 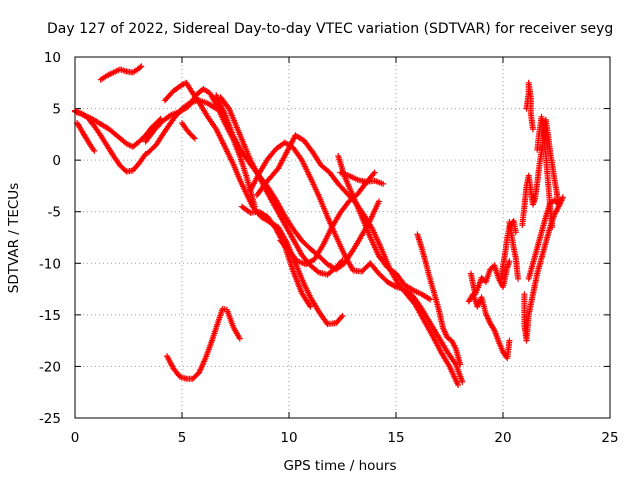 I want to click on x-tick-label: 0, so click(x=75, y=438).